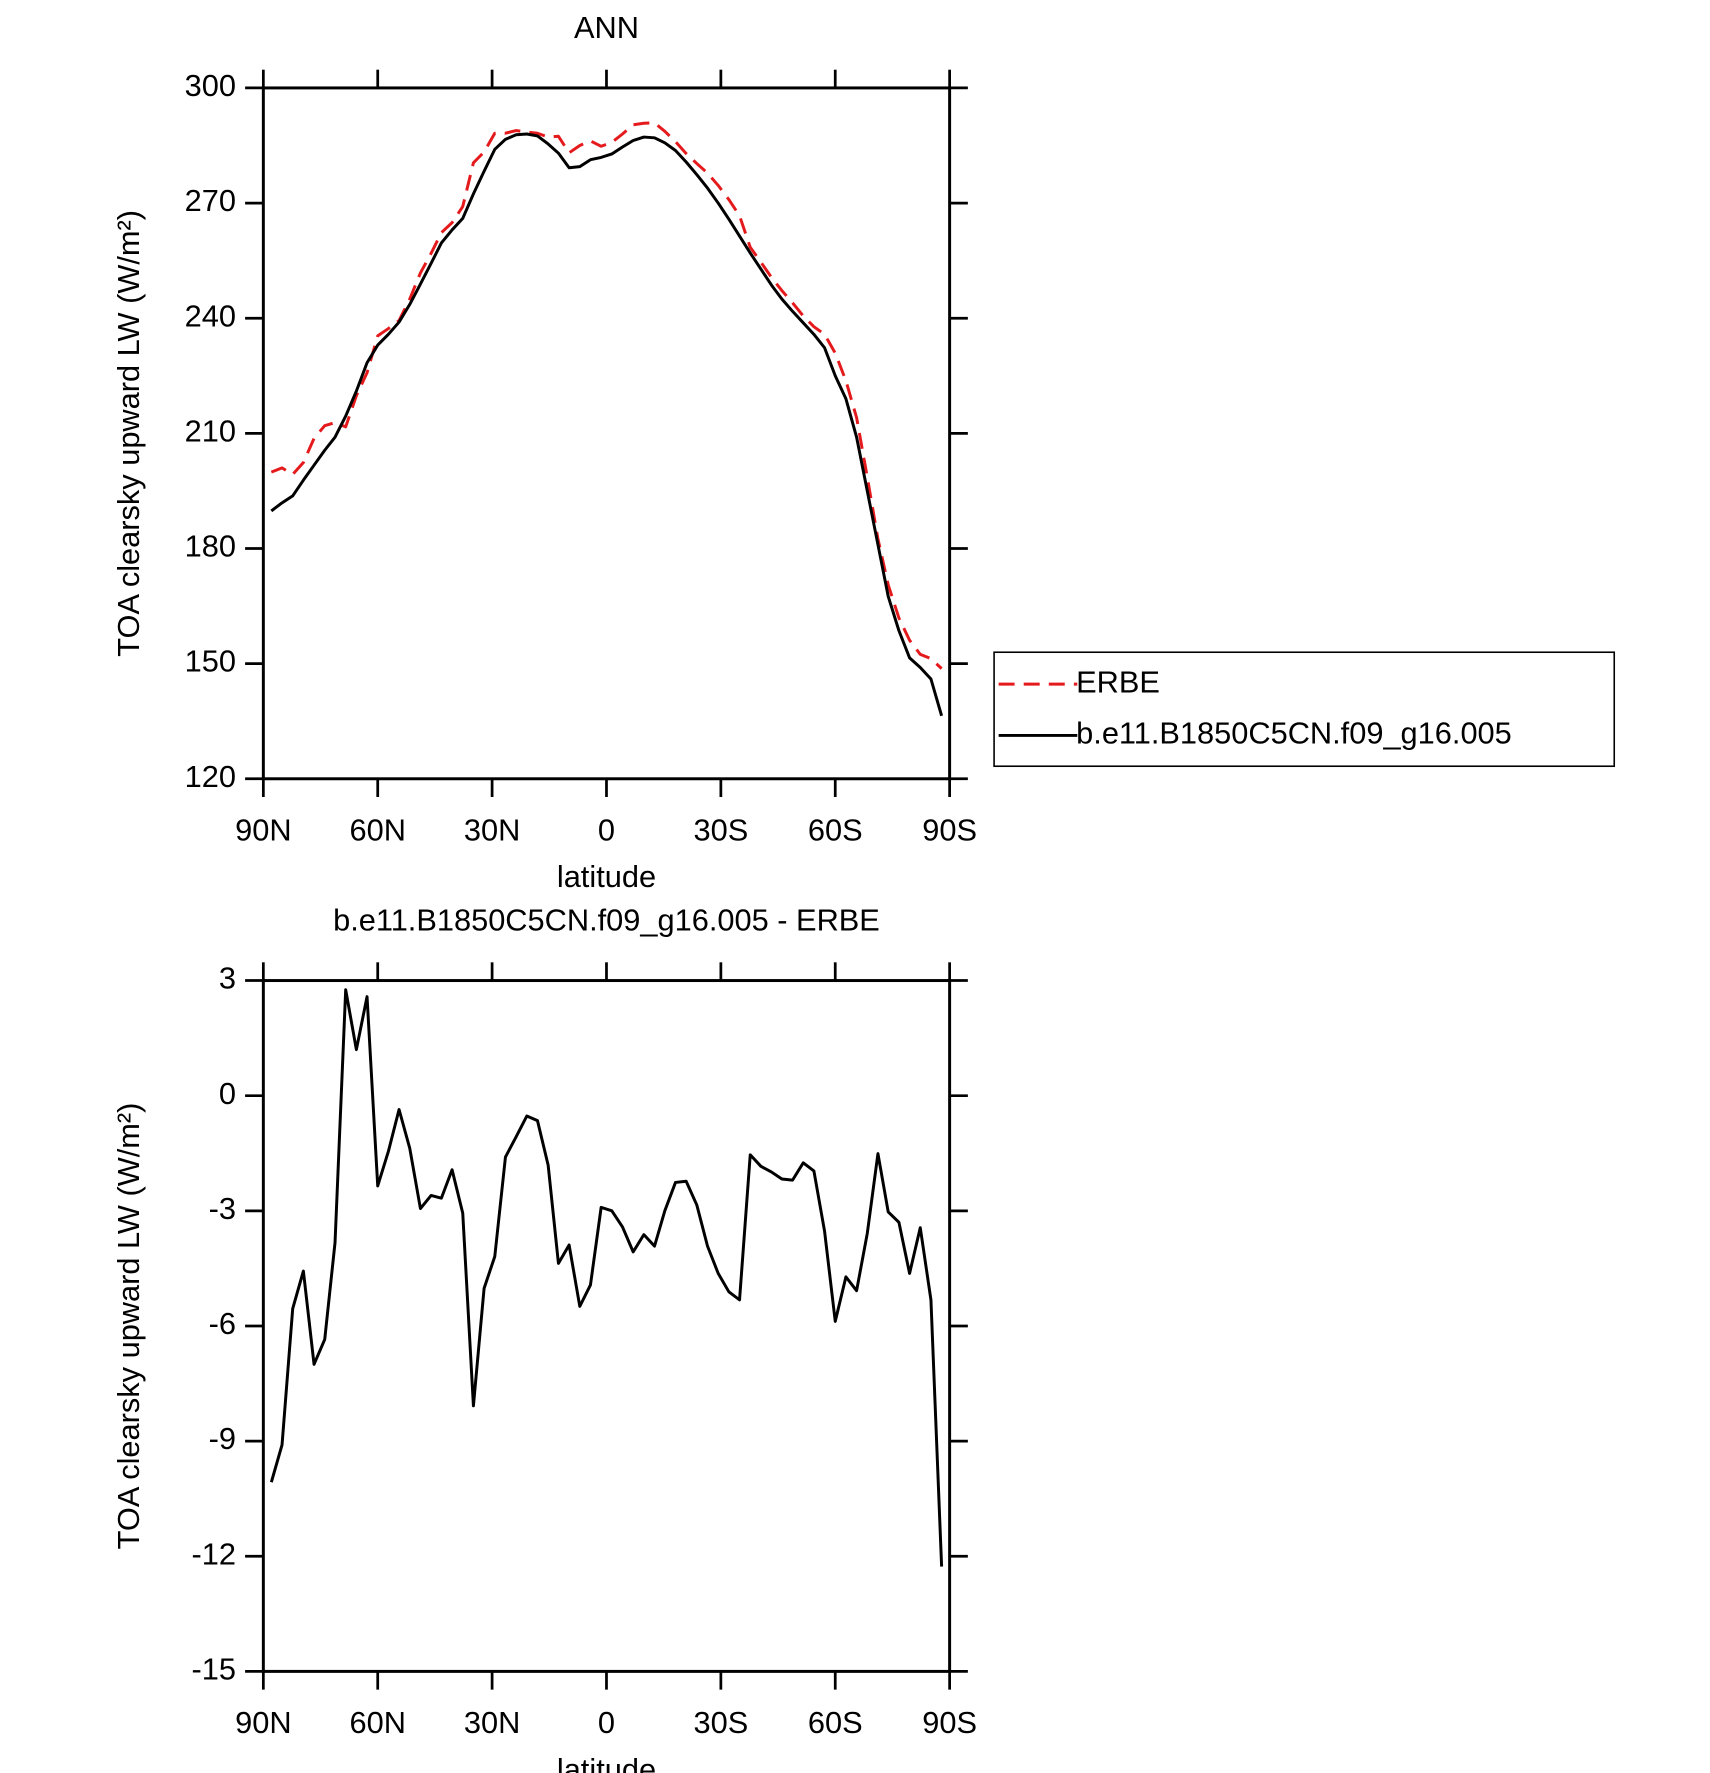 The height and width of the screenshot is (1773, 1710). Describe the element at coordinates (210, 315) in the screenshot. I see `y-tick-label: 240` at that location.